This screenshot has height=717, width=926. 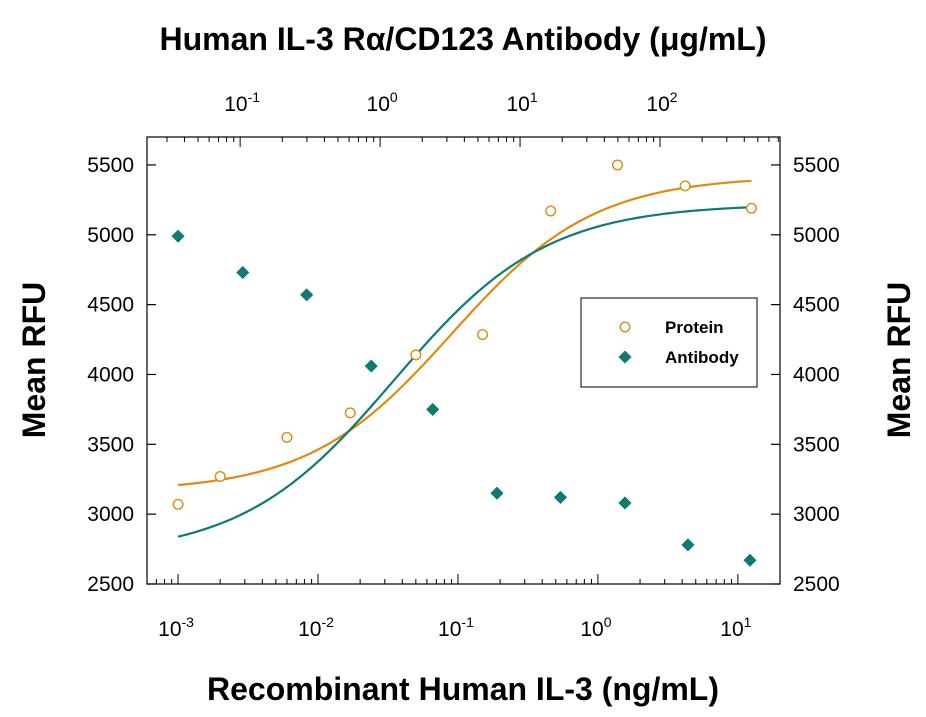 What do you see at coordinates (110, 165) in the screenshot?
I see `y-tick-label-left: 5500` at bounding box center [110, 165].